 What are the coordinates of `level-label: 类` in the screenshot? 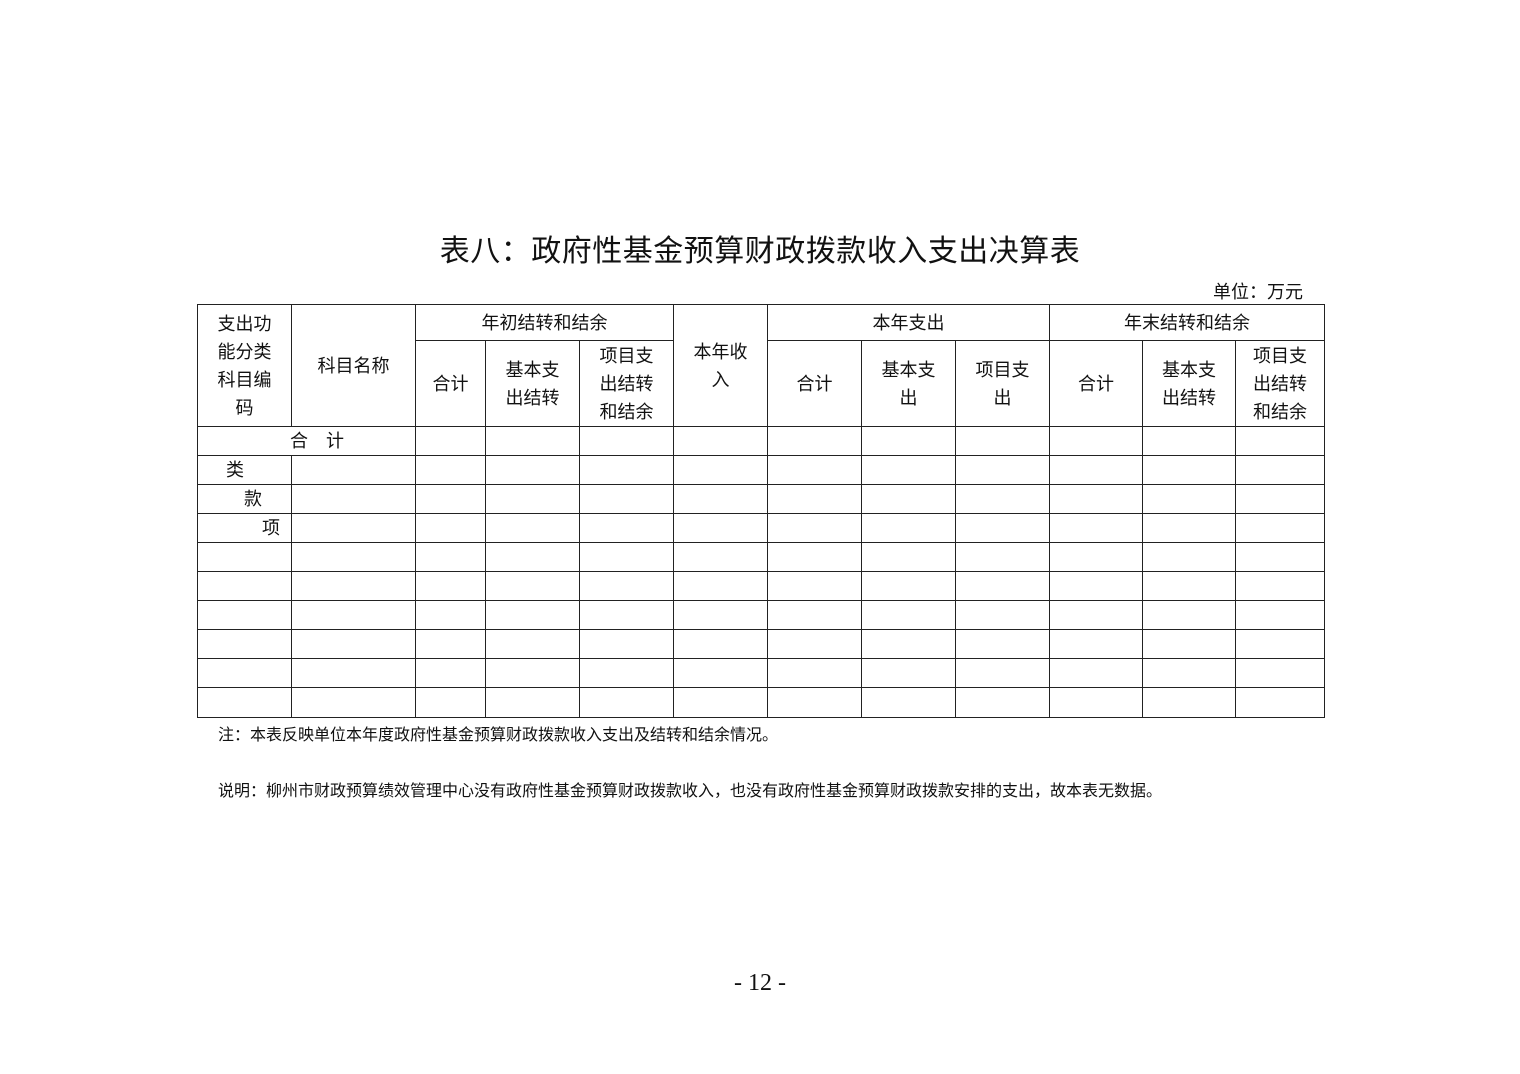 It's located at (244, 470).